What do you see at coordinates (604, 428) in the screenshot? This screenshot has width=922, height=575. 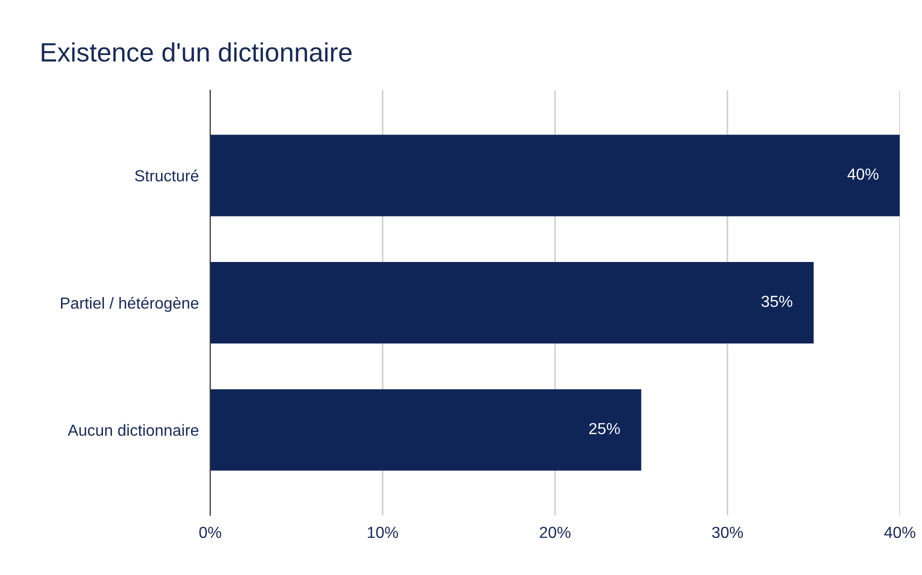 I see `data-label: 25%` at bounding box center [604, 428].